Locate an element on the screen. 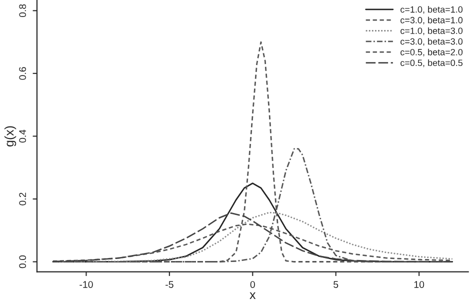 This screenshot has width=474, height=302. x-axis-title: x is located at coordinates (253, 295).